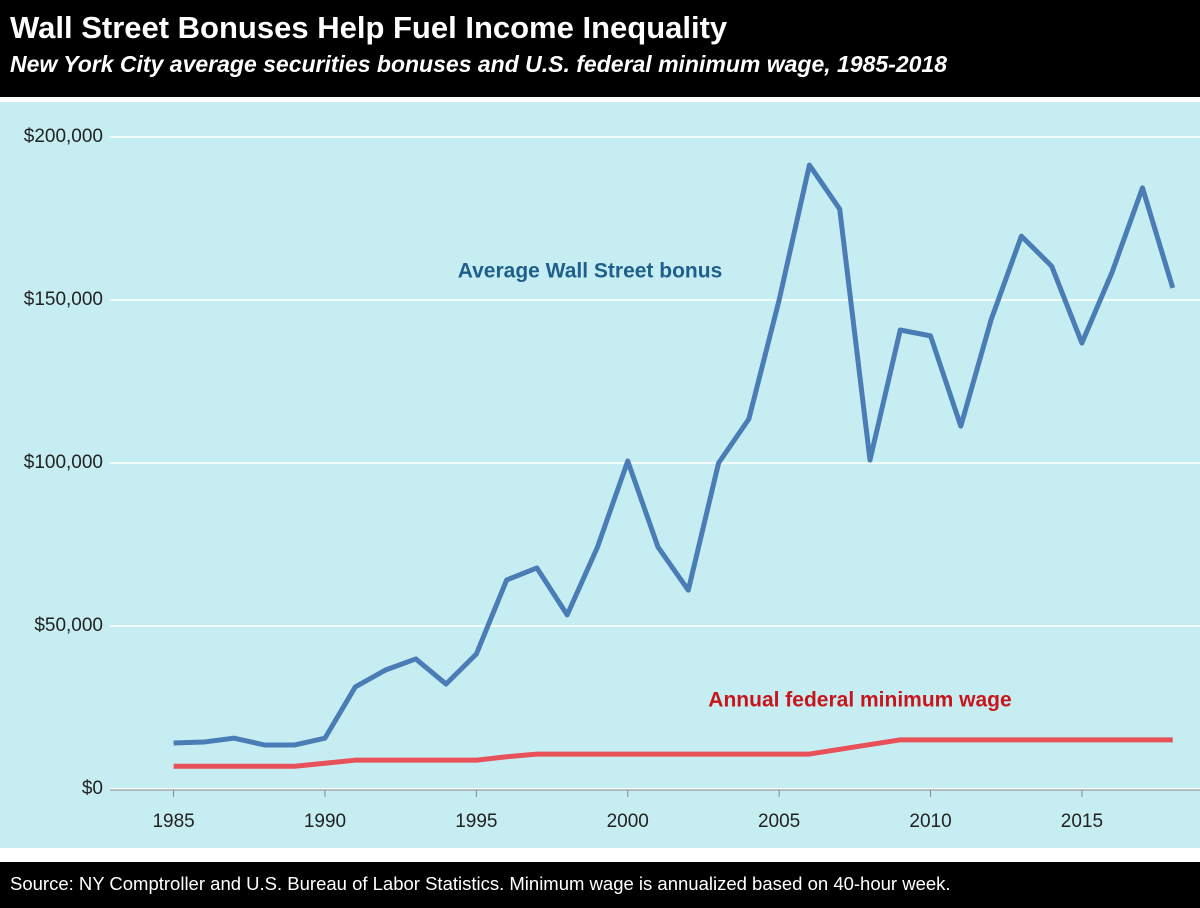 Image resolution: width=1200 pixels, height=908 pixels. What do you see at coordinates (1082, 821) in the screenshot?
I see `x-tick-label: 2015` at bounding box center [1082, 821].